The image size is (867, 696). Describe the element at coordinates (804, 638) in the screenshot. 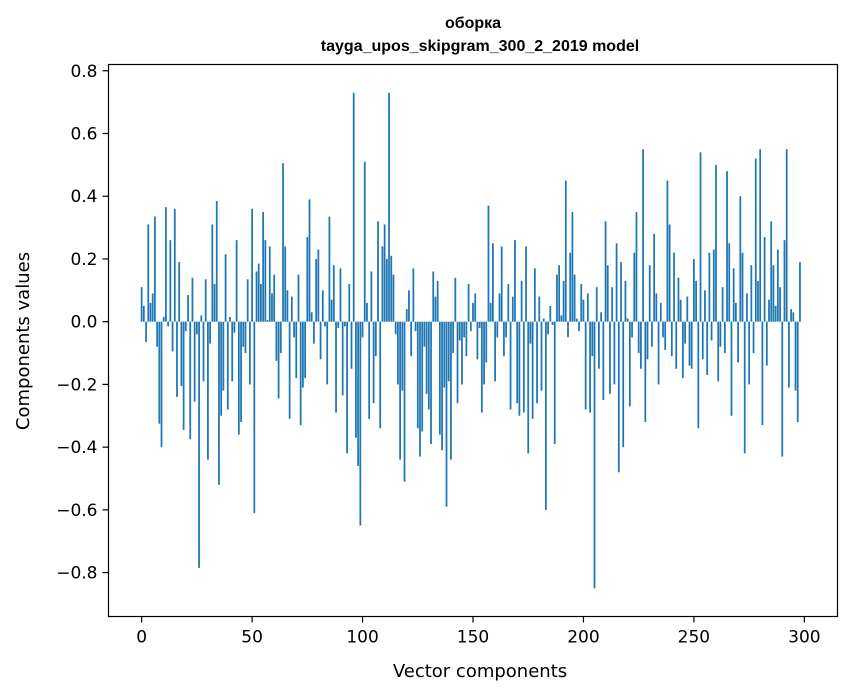

I see `x-tick-label: 300` at that location.